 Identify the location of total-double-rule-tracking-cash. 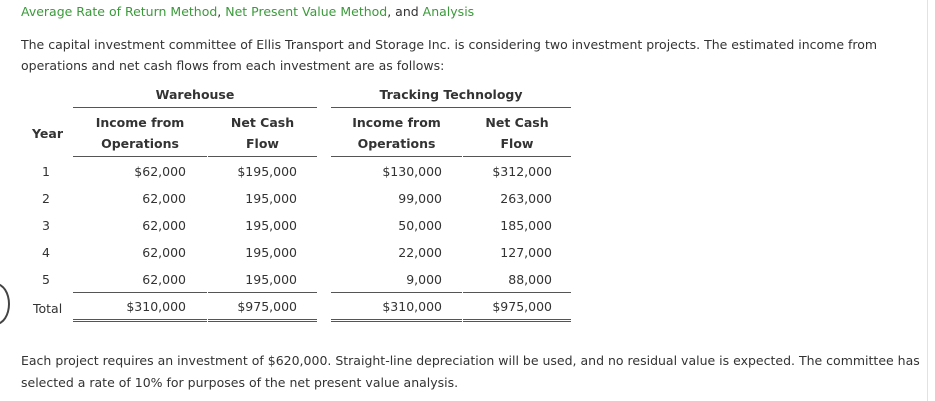
(517, 320).